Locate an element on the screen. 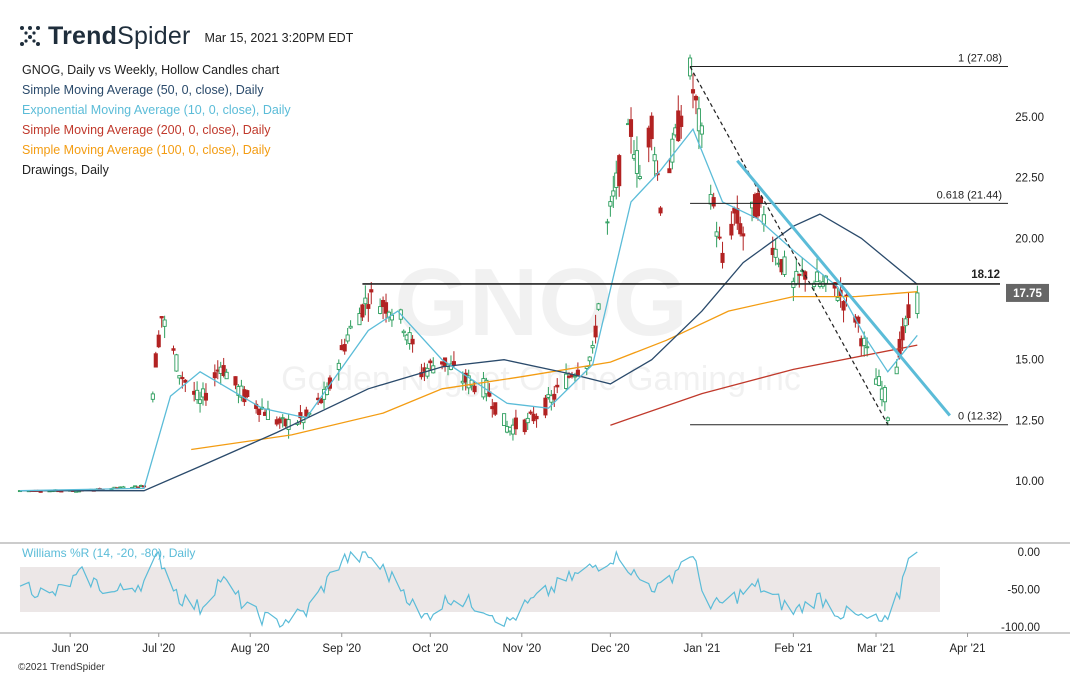 The height and width of the screenshot is (679, 1070). williams-panel: Williams %R (14, -20, -80), Daily is located at coordinates (479, 587).